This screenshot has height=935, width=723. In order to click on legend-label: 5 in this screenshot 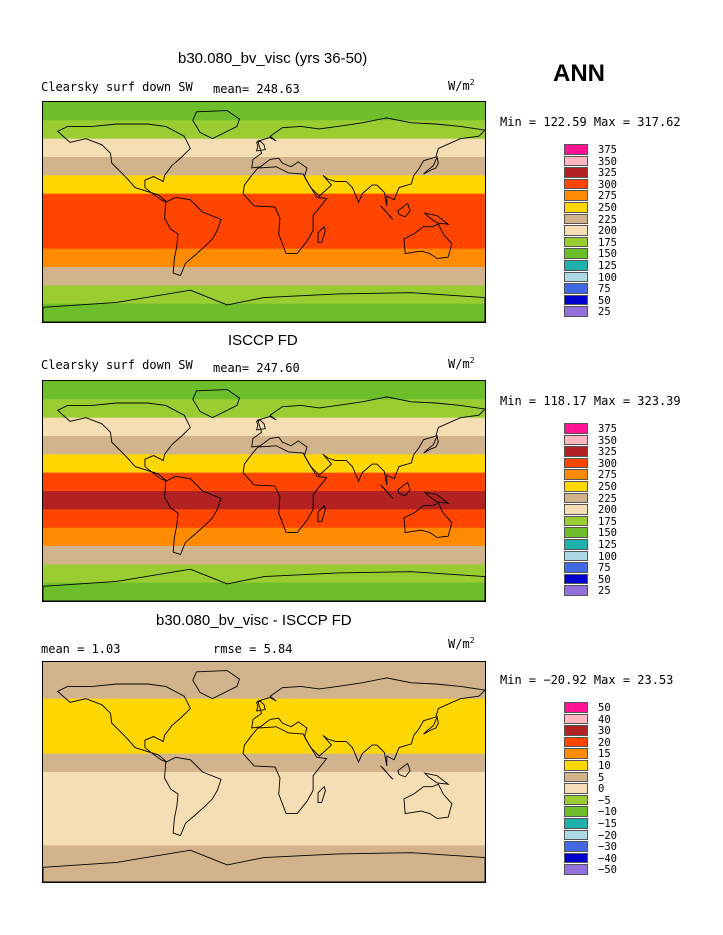, I will do `click(601, 777)`.